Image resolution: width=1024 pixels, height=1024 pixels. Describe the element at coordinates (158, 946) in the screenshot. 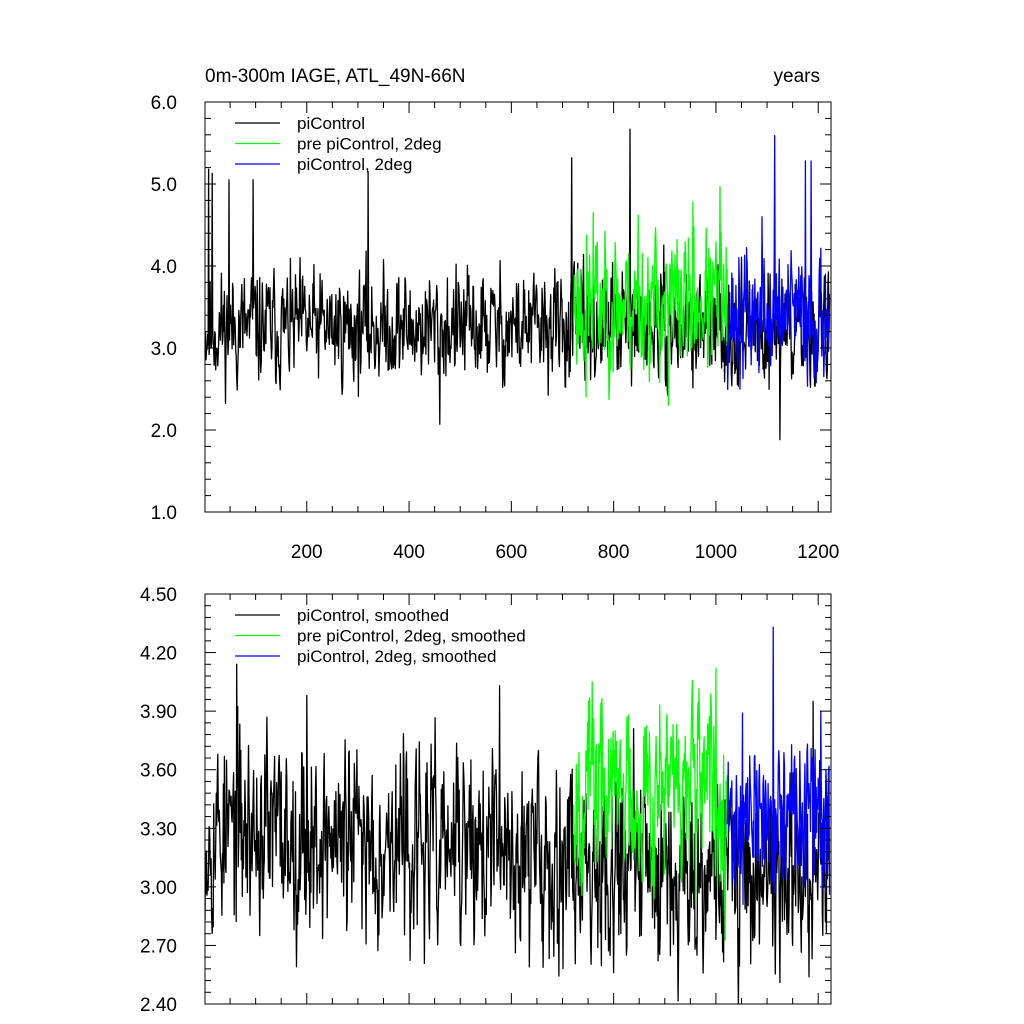

I see `bottom-ytick-label: 2.70` at that location.